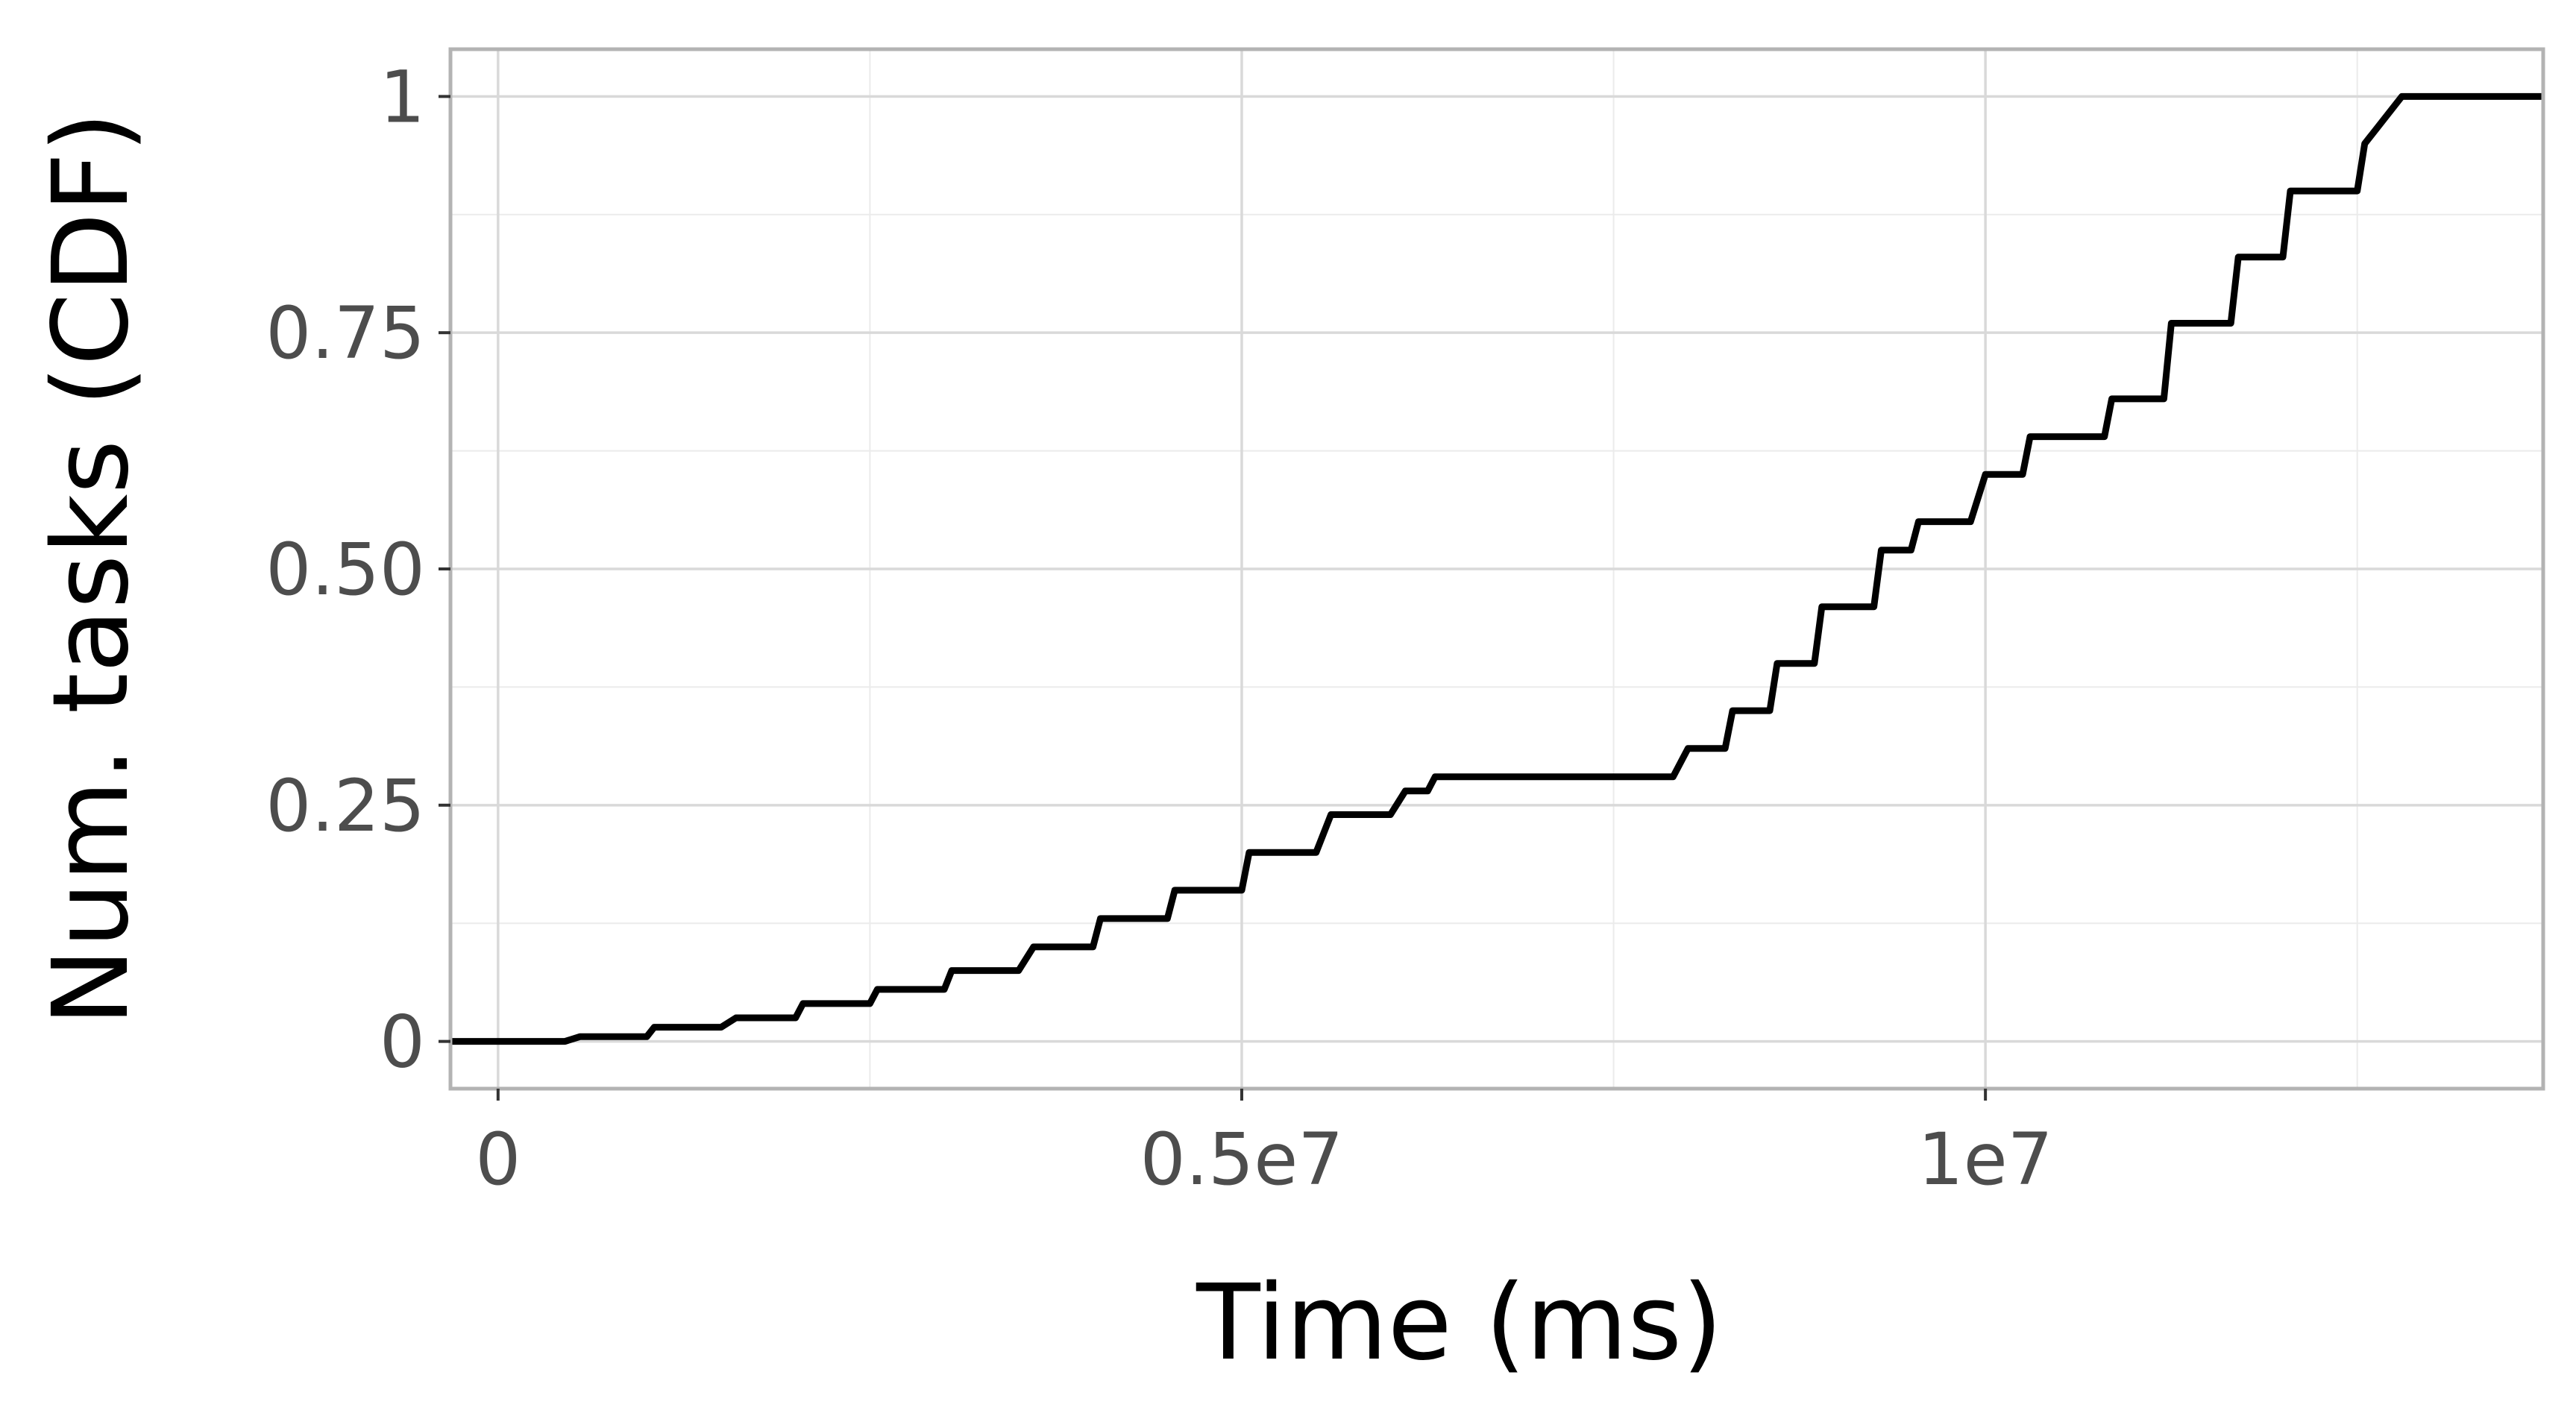 The image size is (2576, 1416). Describe the element at coordinates (345, 569) in the screenshot. I see `y-tick-label: 0.50` at that location.